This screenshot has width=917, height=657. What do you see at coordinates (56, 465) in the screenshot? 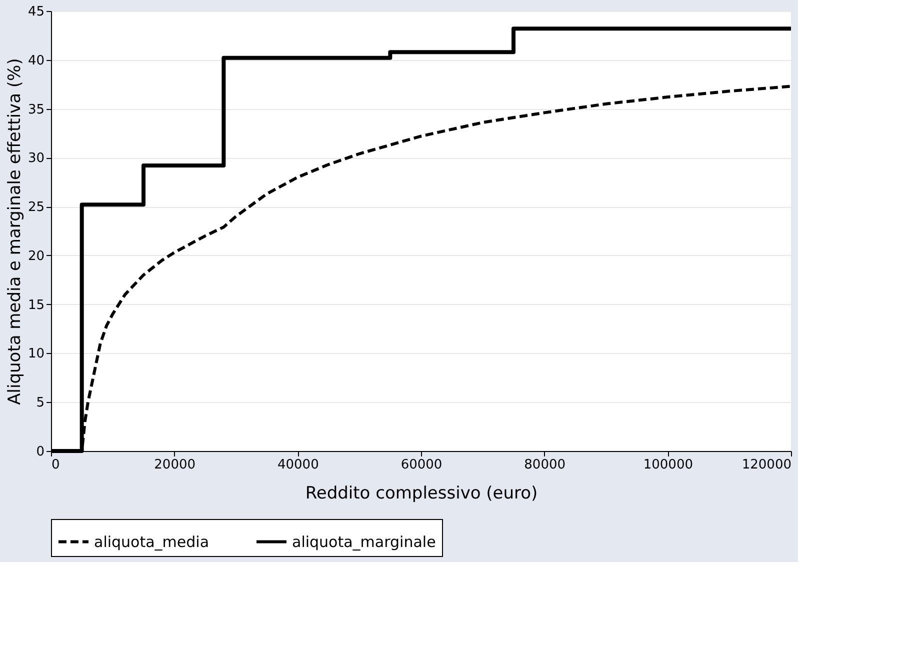
I see `x-tick-label: 0` at bounding box center [56, 465].